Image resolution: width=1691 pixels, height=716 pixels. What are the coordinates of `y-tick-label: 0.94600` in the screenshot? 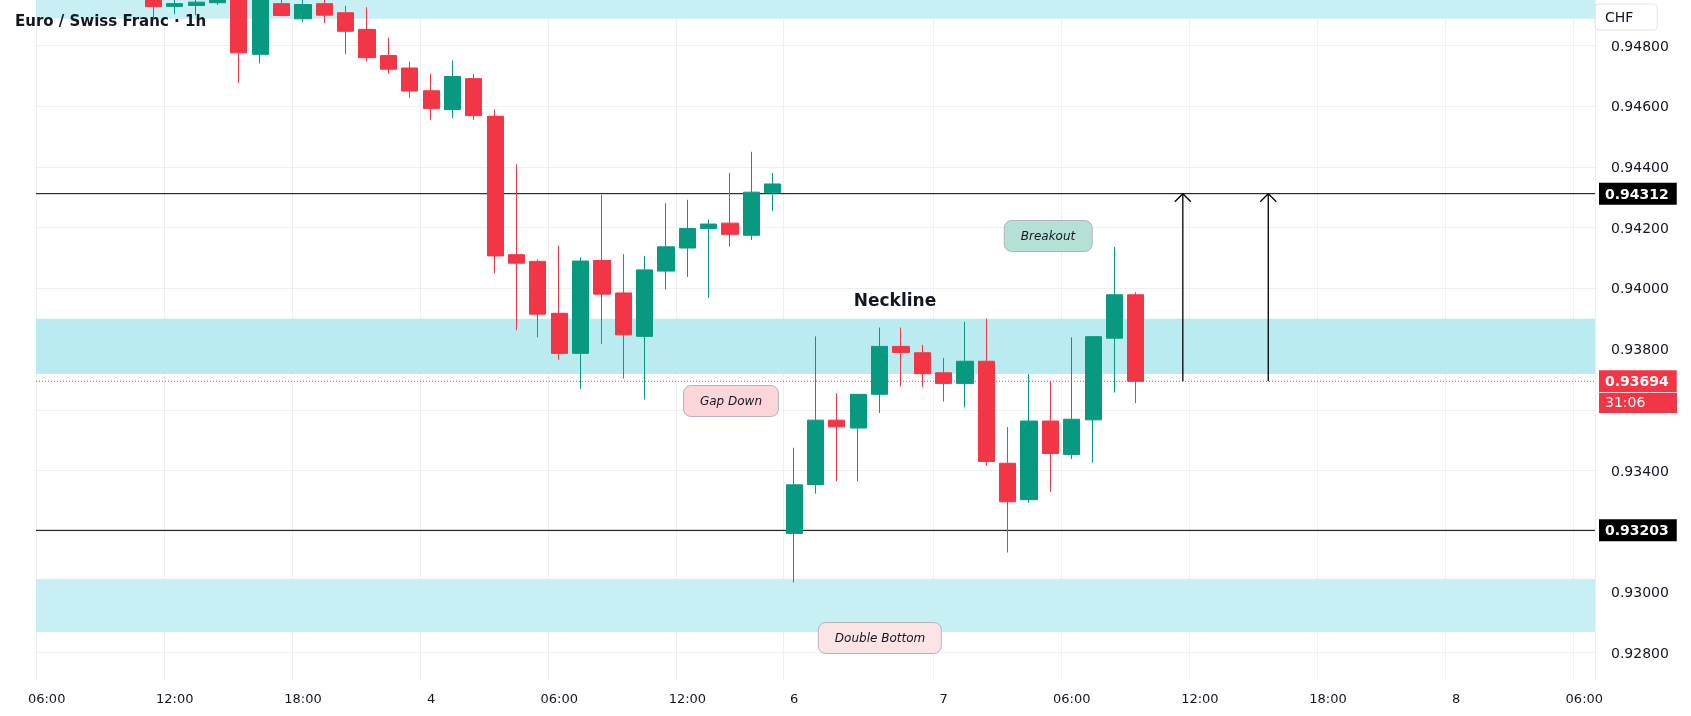 It's located at (1640, 106).